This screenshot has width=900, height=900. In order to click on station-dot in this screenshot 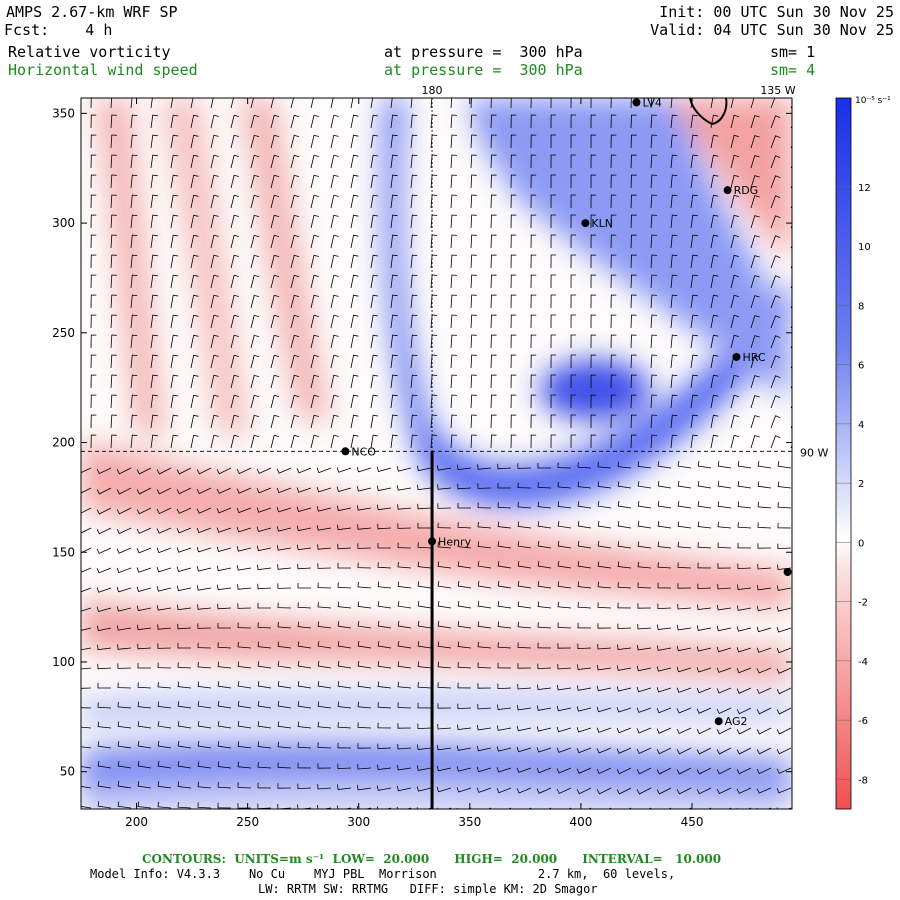, I will do `click(787, 572)`.